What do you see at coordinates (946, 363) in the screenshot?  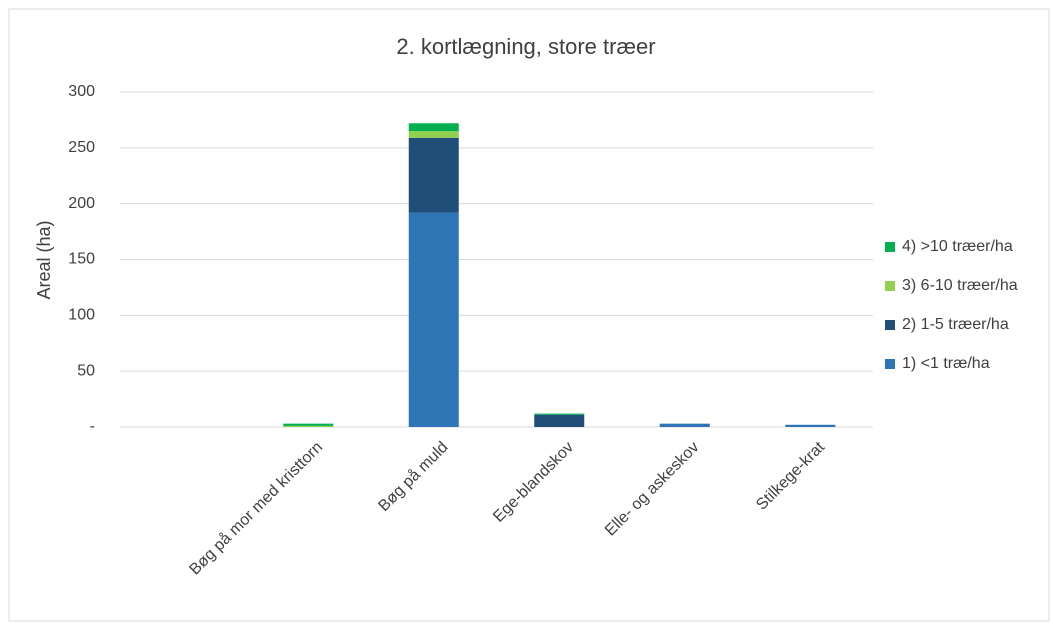 I see `legend-label: 1) <1 træ/ha` at bounding box center [946, 363].